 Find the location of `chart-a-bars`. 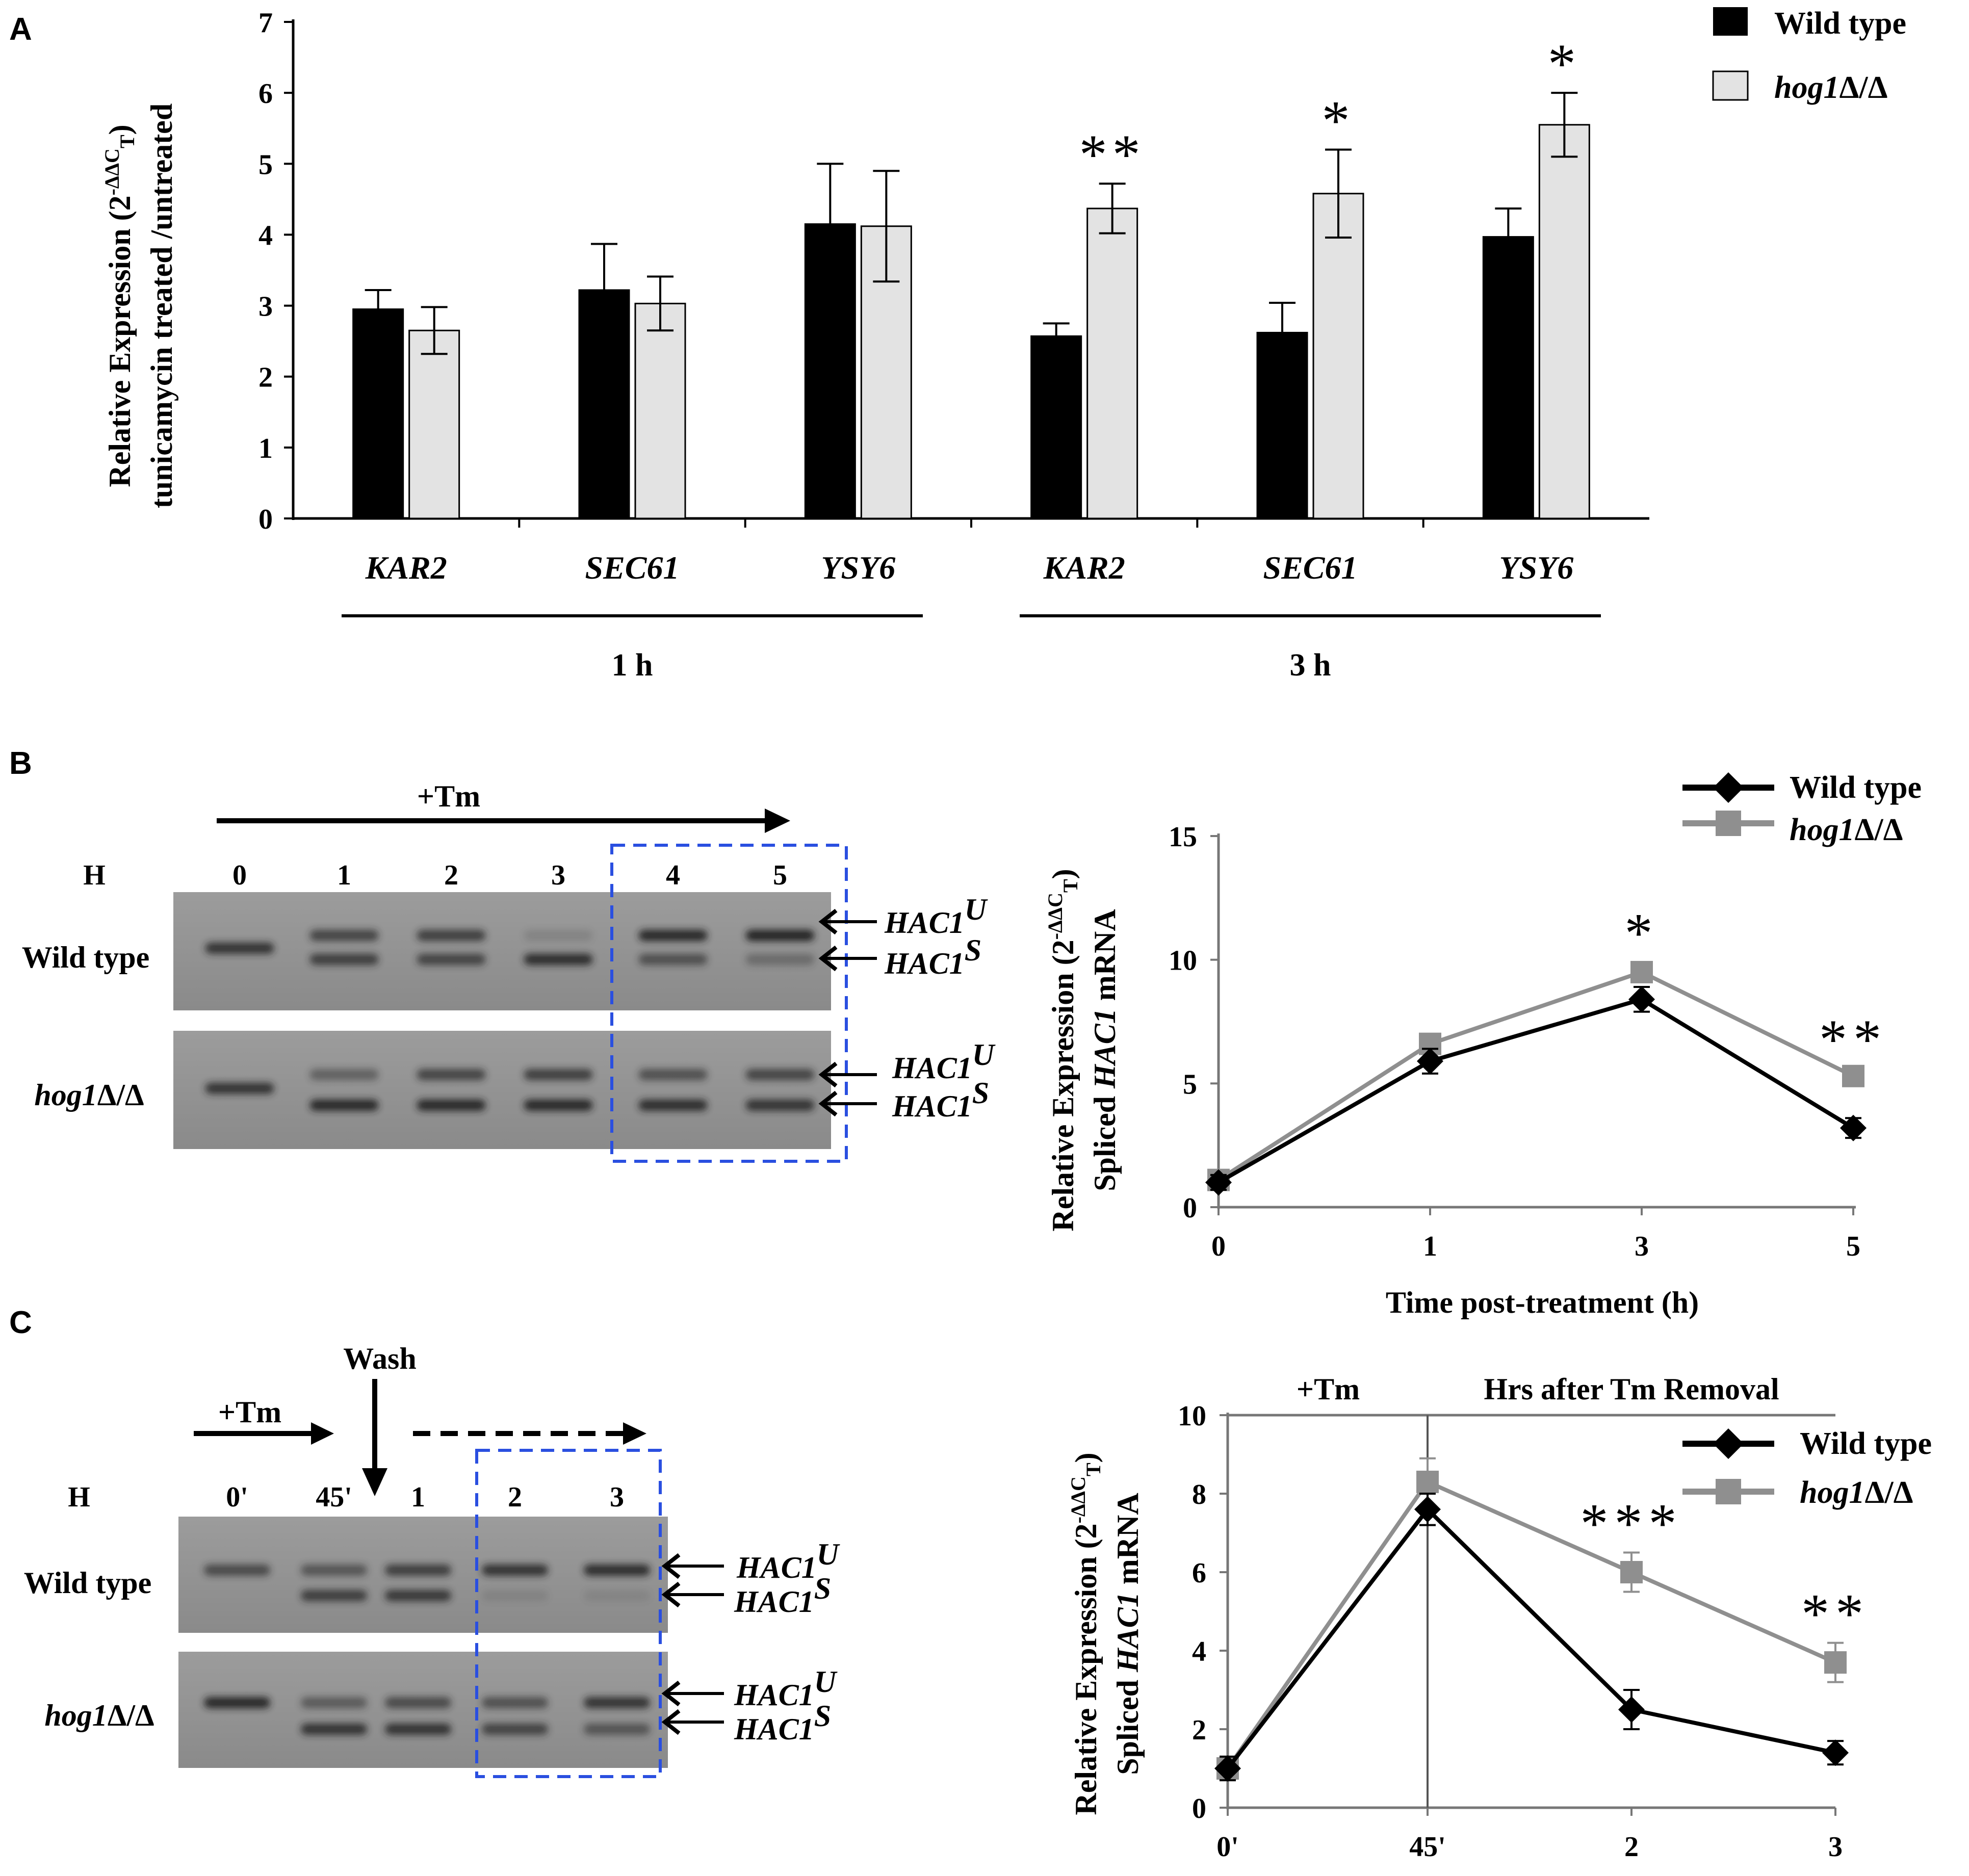

chart-a-bars is located at coordinates (971, 305).